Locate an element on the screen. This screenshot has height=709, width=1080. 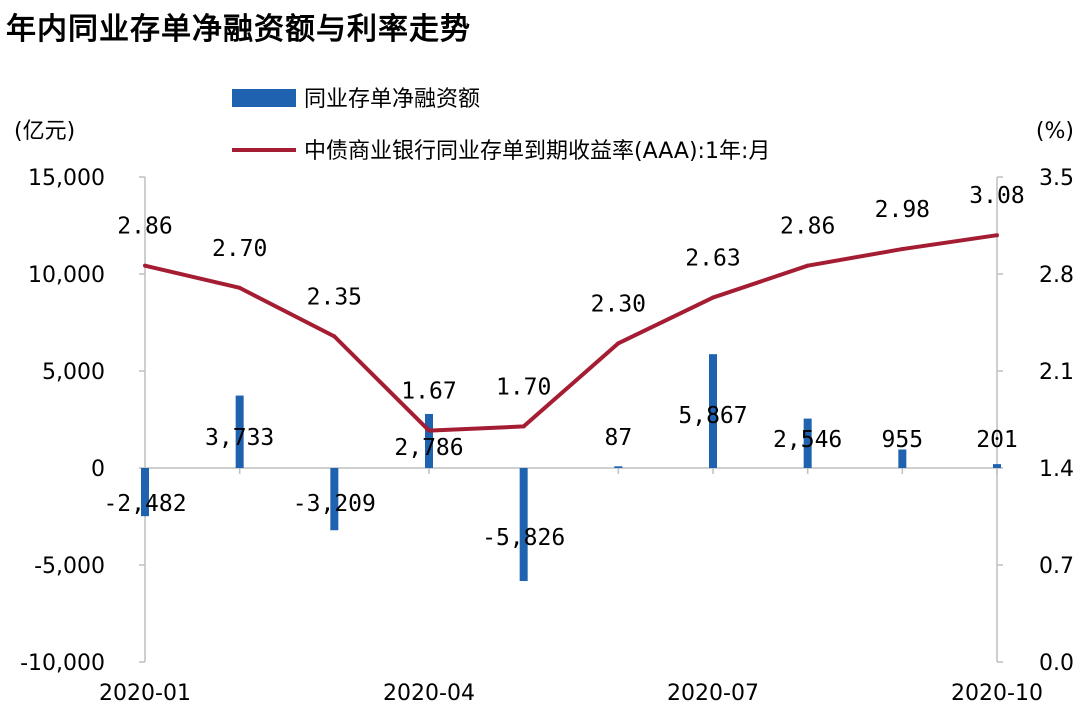
left-tick-label: 15,000 is located at coordinates (66, 178).